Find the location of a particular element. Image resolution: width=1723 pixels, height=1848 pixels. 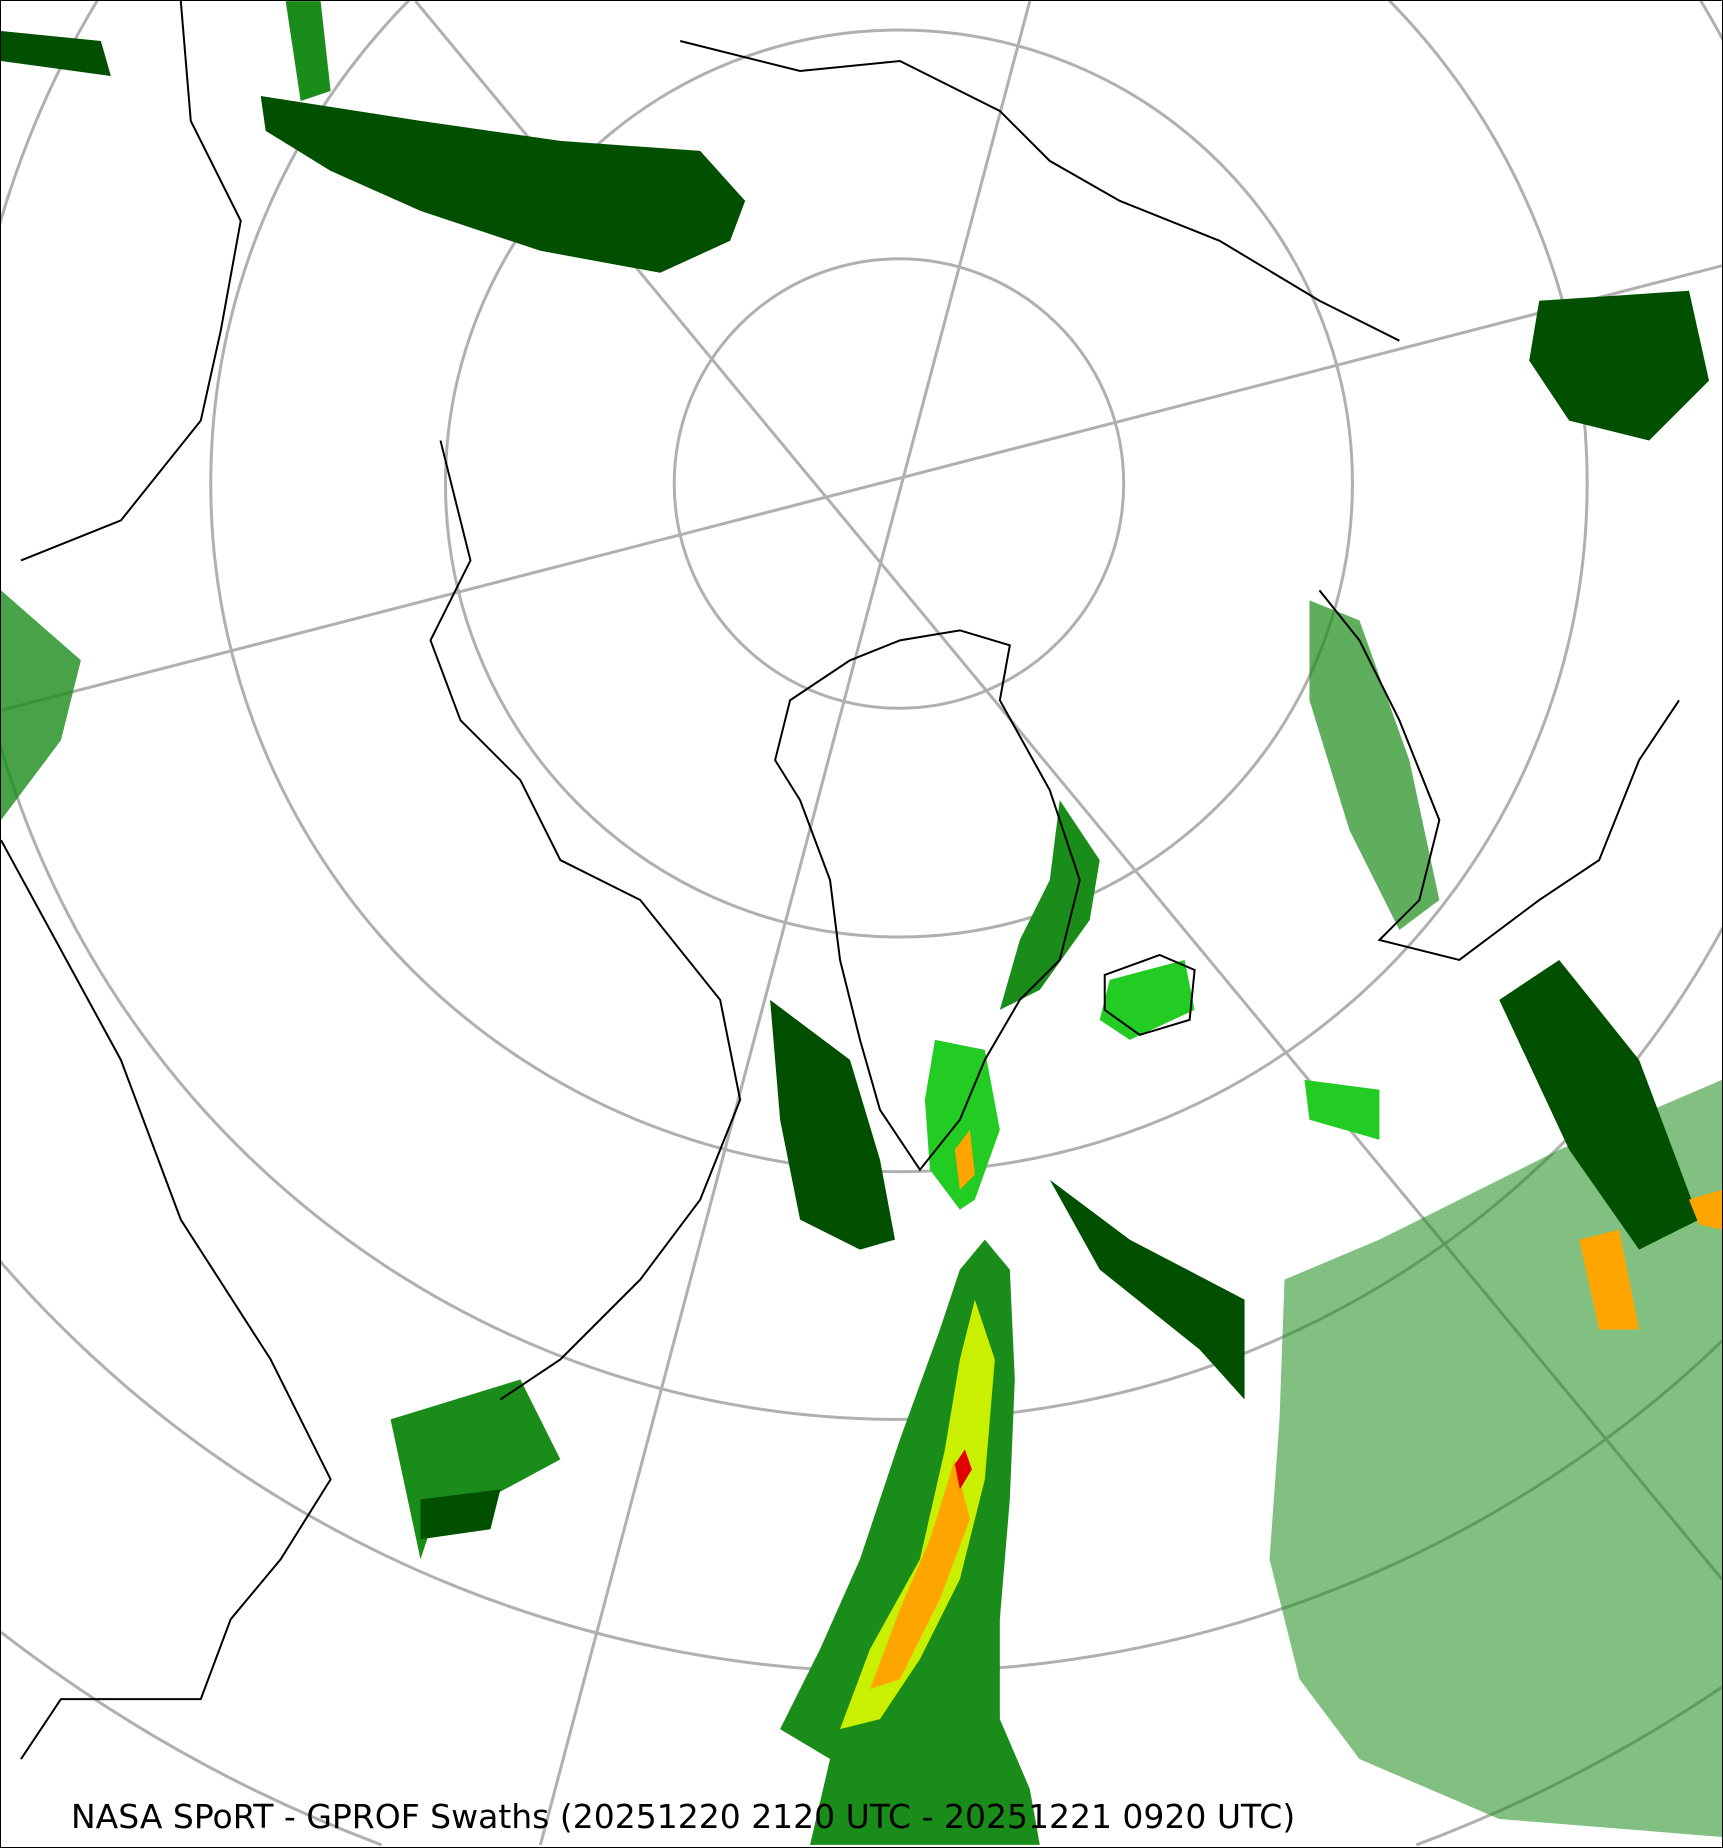

swath-iceland is located at coordinates (1147, 999).